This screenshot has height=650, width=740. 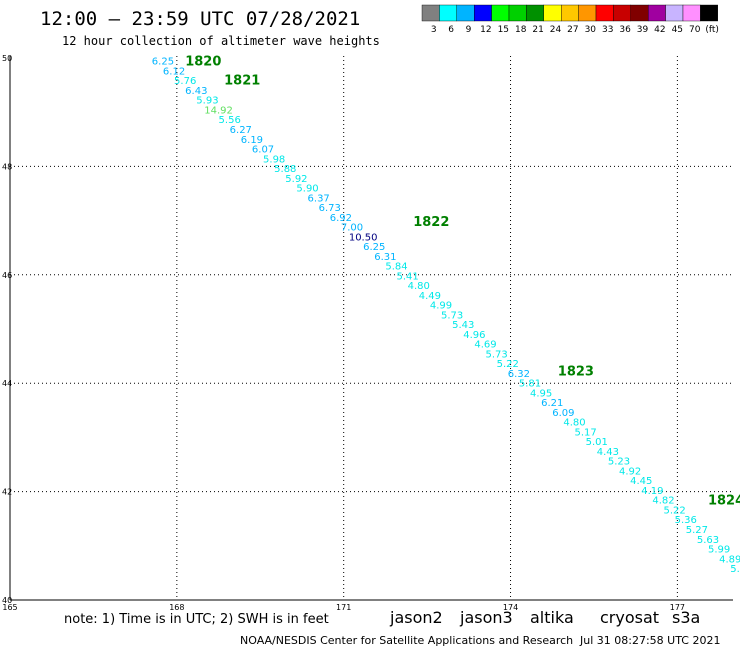 I want to click on colorbar-label: 15, so click(x=503, y=30).